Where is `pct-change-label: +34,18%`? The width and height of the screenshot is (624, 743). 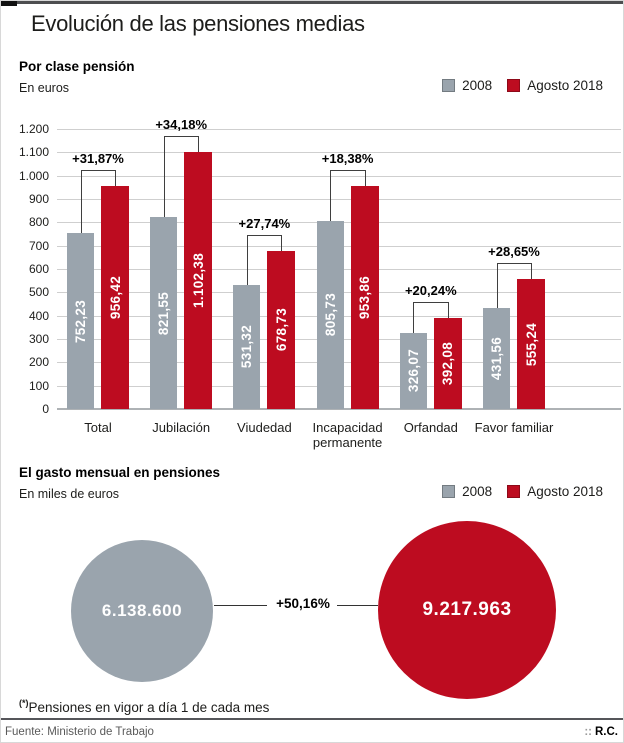
pct-change-label: +34,18% is located at coordinates (181, 124).